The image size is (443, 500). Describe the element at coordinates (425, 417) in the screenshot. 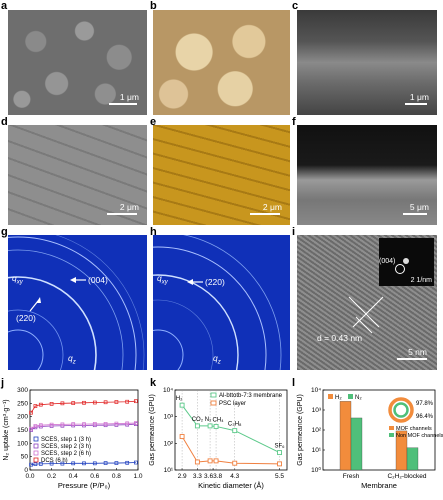

I see `donut-inner-label: 96.4%` at that location.